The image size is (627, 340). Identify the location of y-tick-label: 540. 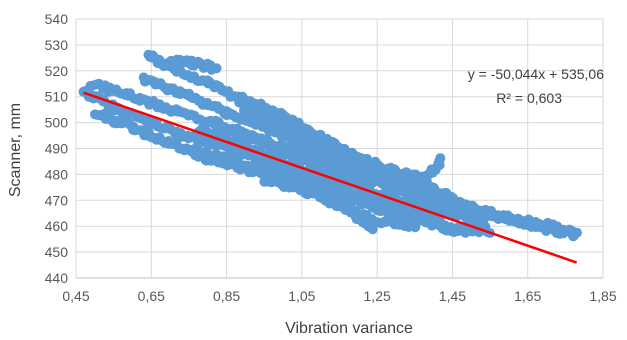
(57, 19).